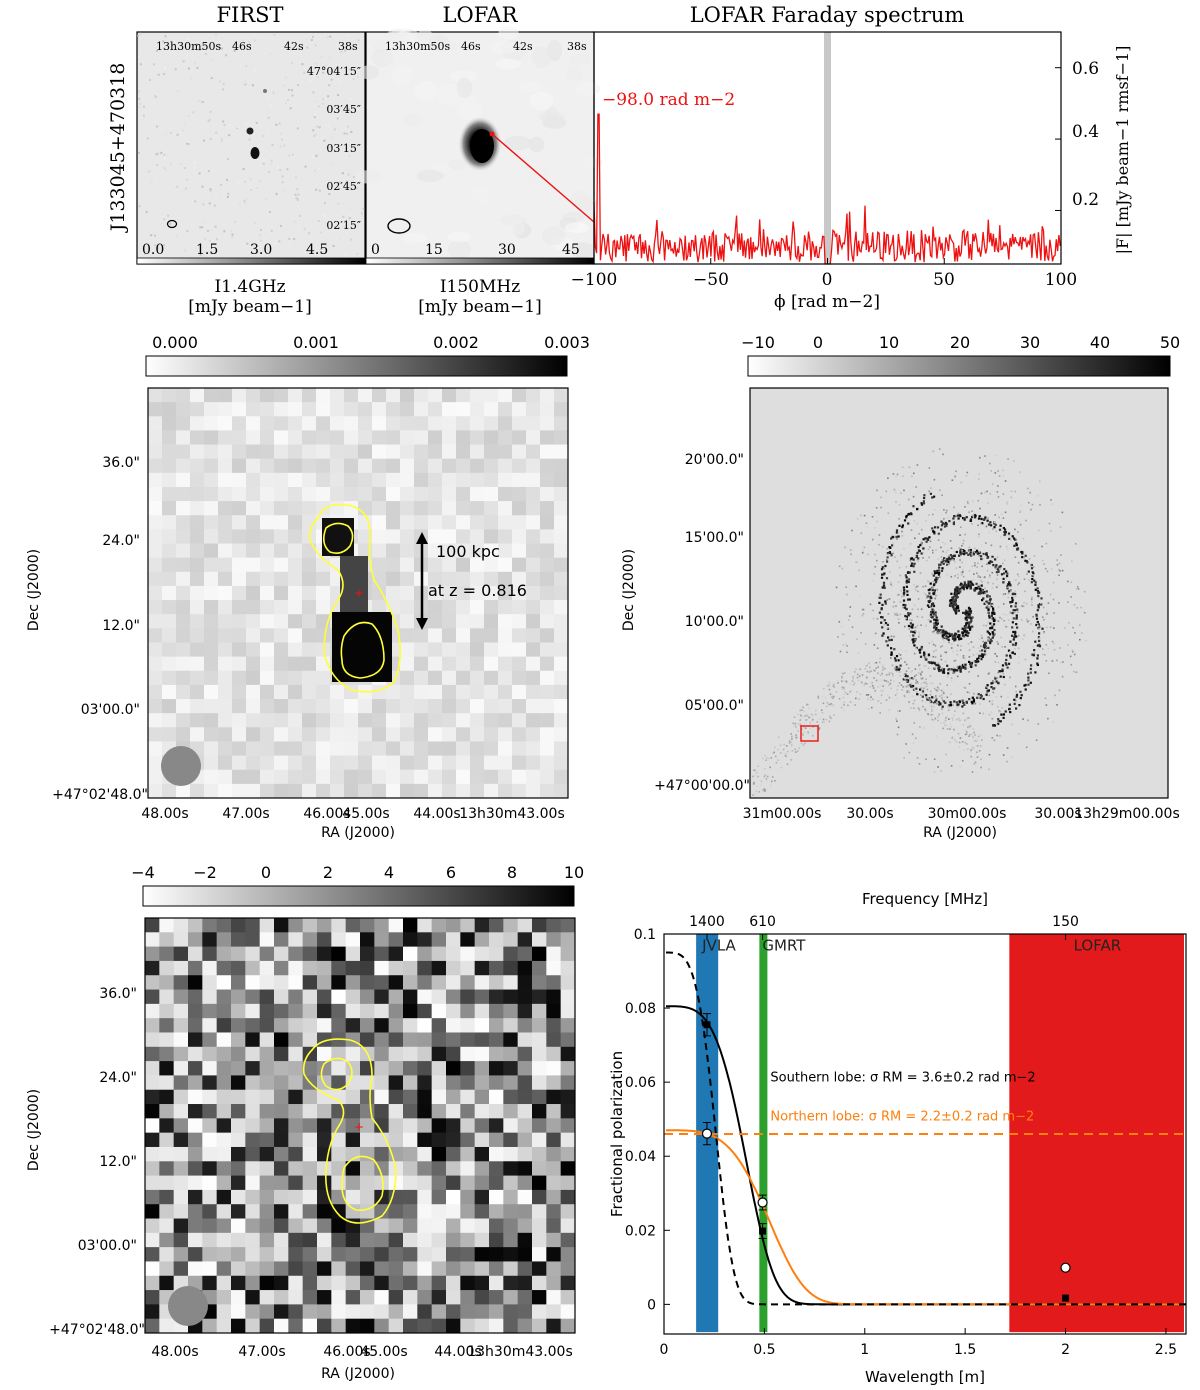 This screenshot has height=1390, width=1200. I want to click on lofar-noise-blob, so click(425, 36).